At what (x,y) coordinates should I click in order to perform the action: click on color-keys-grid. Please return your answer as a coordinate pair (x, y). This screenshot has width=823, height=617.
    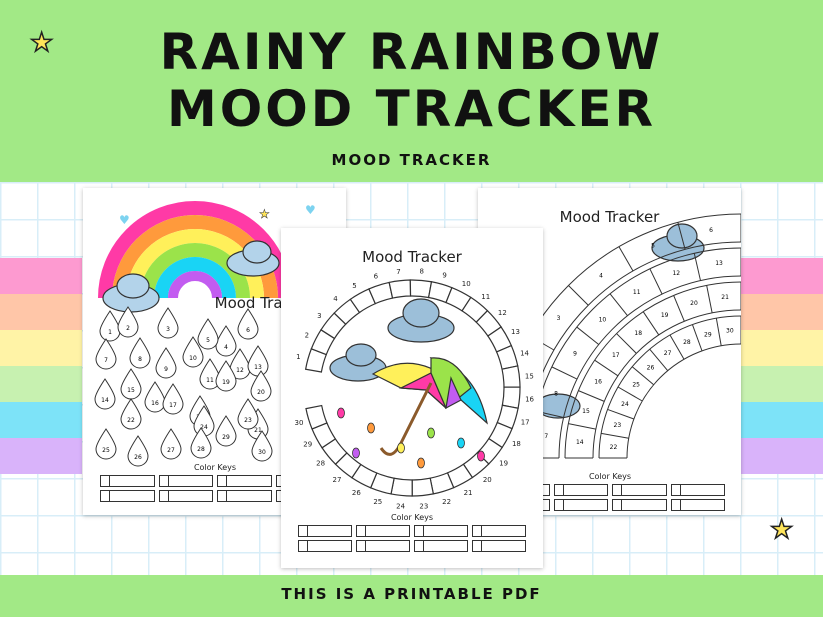
    Looking at the image, I should click on (412, 538).